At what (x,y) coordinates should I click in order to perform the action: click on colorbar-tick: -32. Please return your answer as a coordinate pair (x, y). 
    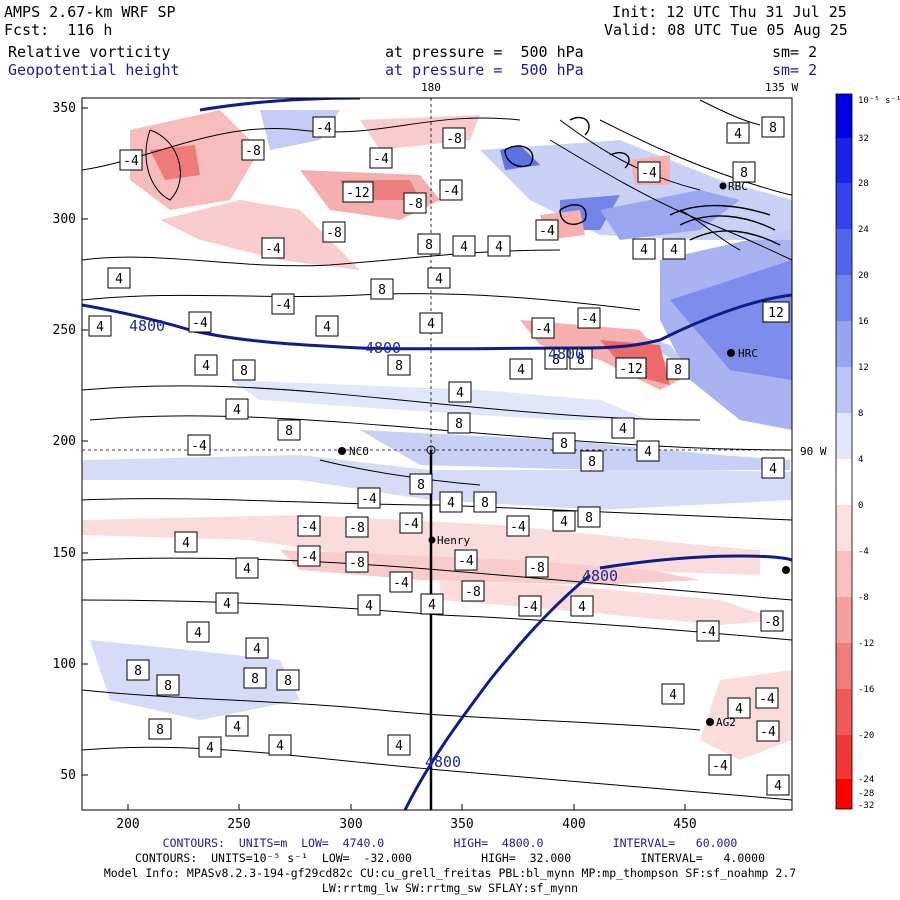
    Looking at the image, I should click on (866, 806).